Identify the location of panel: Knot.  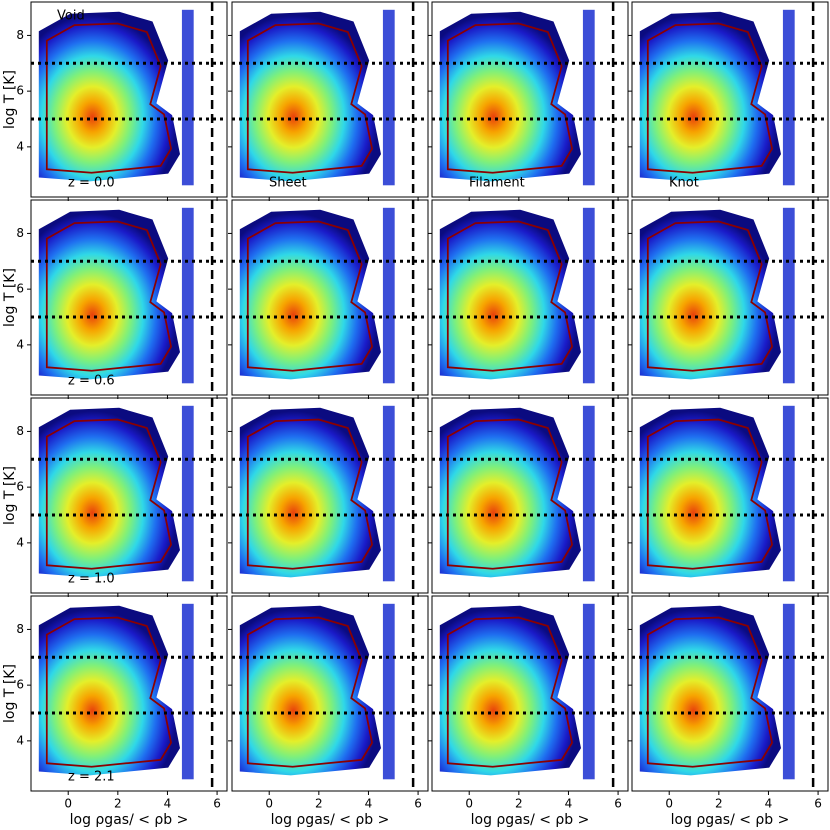
(728, 101).